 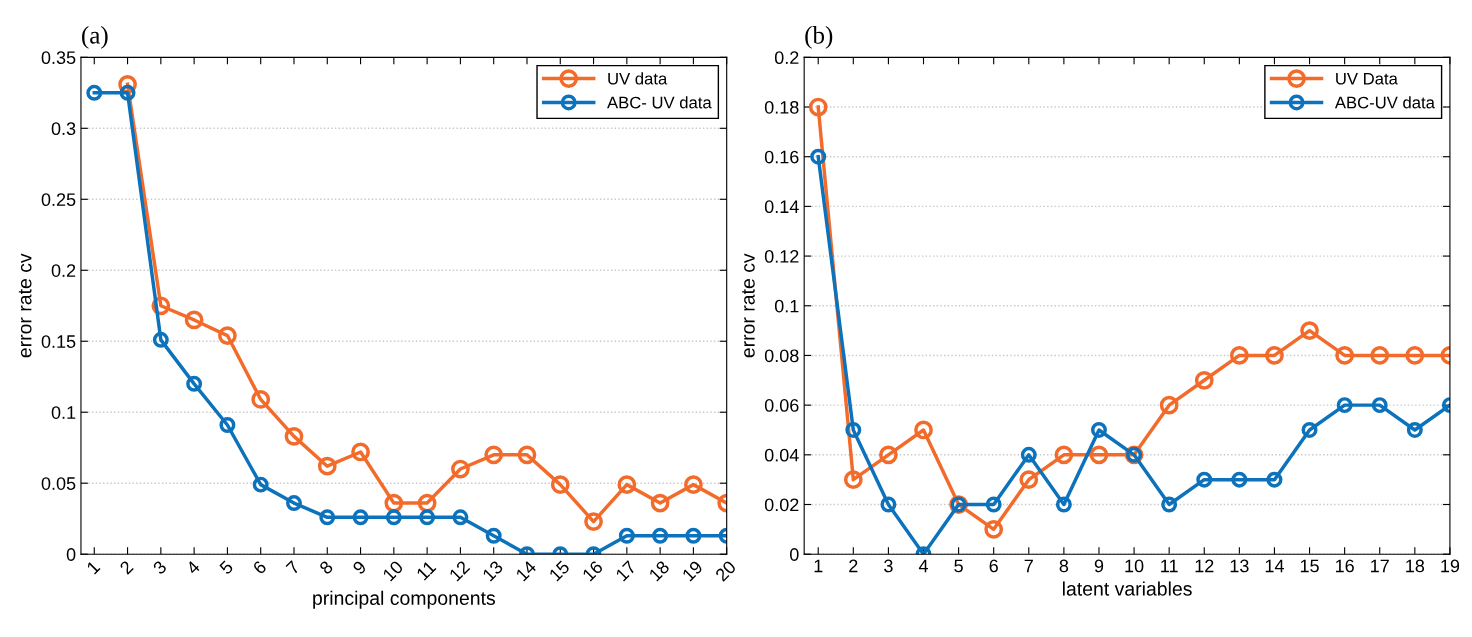 I want to click on y-tick-label: 0.12, so click(x=781, y=256).